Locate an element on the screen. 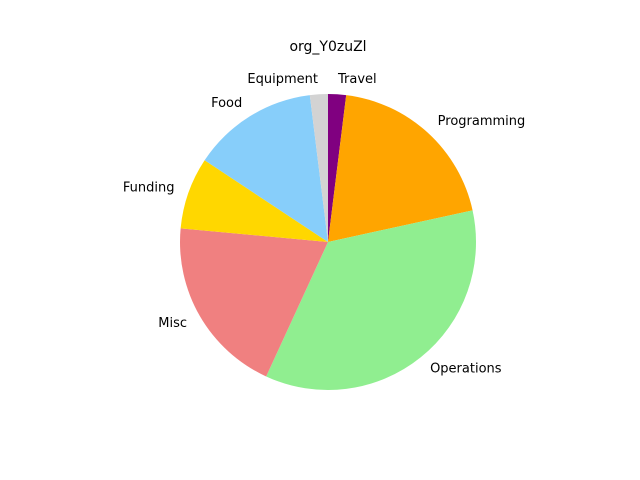  pie-slice-equipment is located at coordinates (318, 168).